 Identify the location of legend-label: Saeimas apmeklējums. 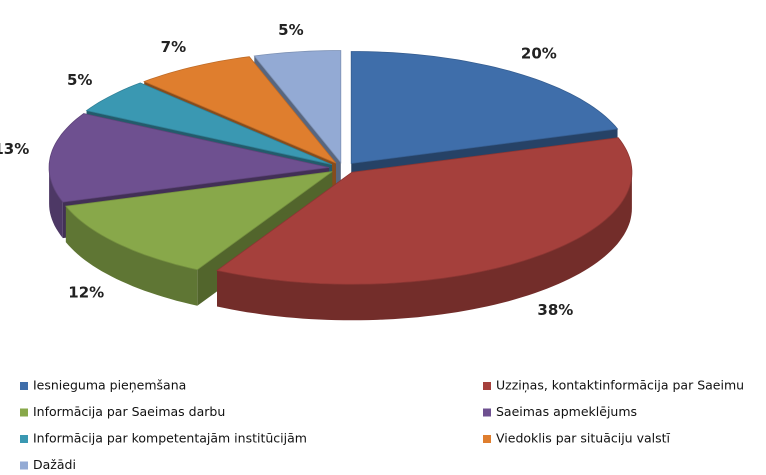
(566, 411).